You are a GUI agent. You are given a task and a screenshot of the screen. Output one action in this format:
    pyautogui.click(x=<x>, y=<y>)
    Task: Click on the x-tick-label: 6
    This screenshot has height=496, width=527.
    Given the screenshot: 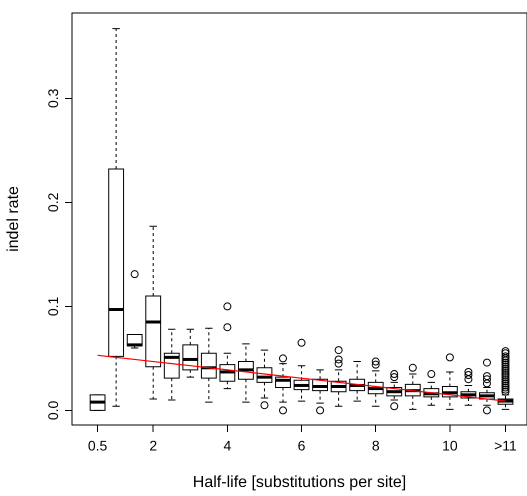 What is the action you would take?
    pyautogui.click(x=302, y=445)
    